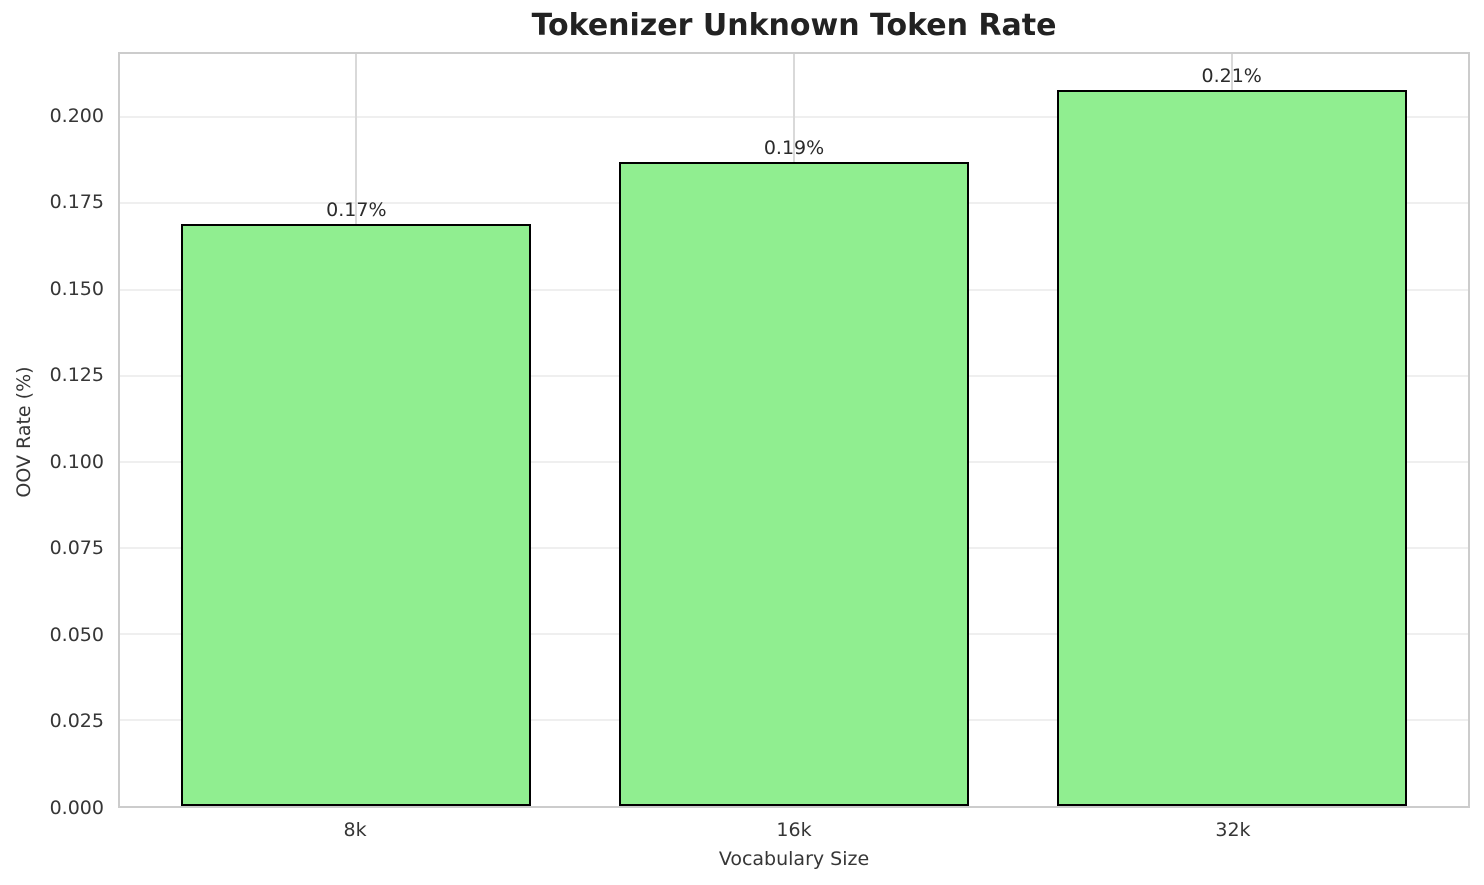 This screenshot has height=885, width=1484. Describe the element at coordinates (794, 830) in the screenshot. I see `x-tick-label: 16k` at that location.